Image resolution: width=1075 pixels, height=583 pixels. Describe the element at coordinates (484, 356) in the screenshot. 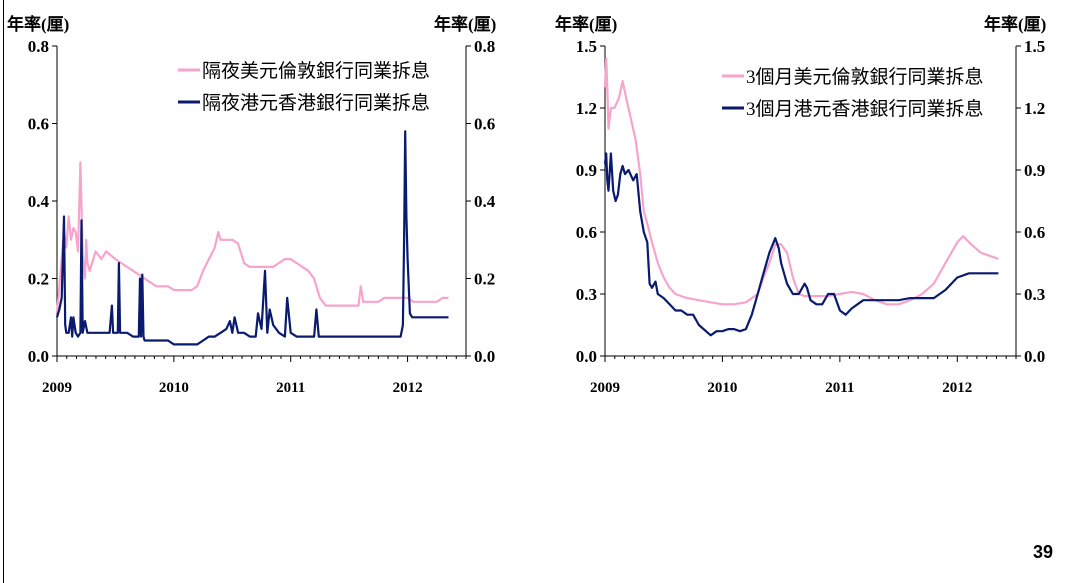

I see `overnight-y-tick-label-right: 0.0` at that location.